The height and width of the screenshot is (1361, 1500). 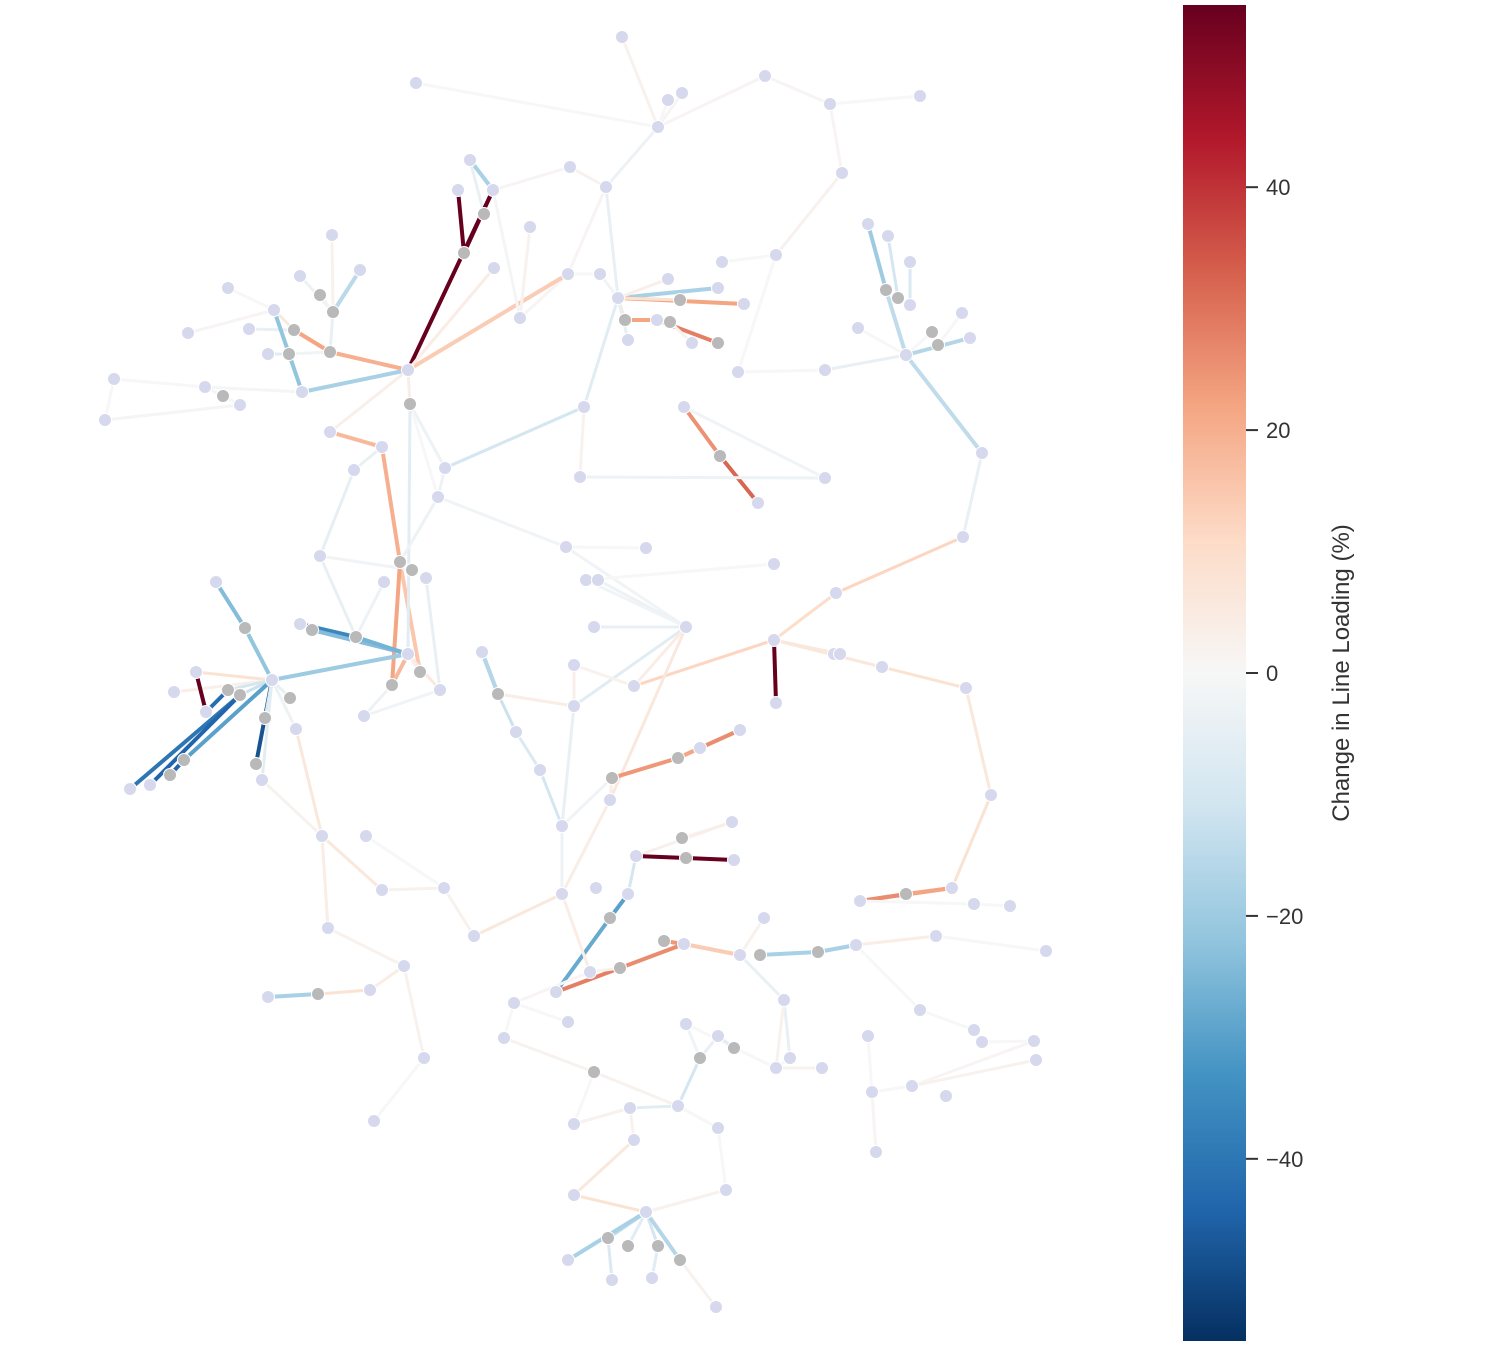 I want to click on colorbar-title: Change in Line Loading (%), so click(x=1341, y=673).